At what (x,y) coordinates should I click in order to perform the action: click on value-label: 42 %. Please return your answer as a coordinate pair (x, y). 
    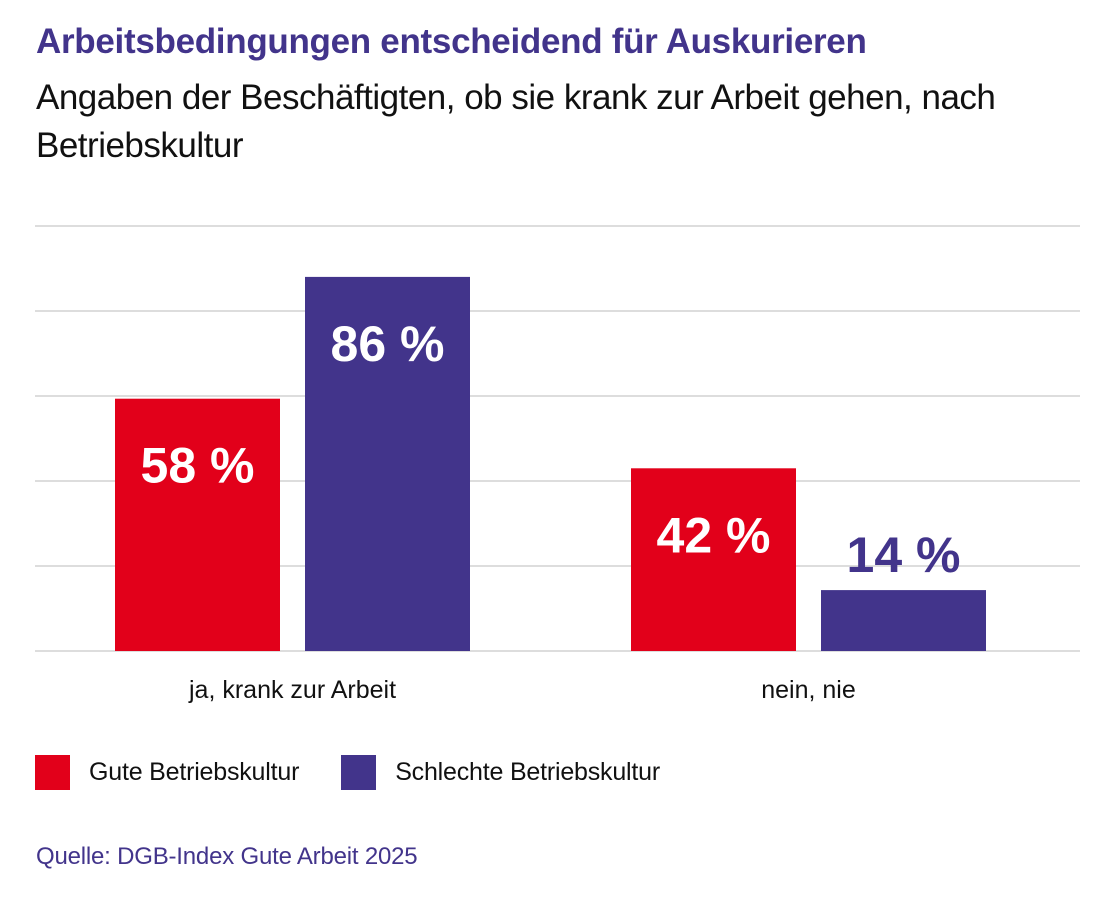
    Looking at the image, I should click on (714, 535).